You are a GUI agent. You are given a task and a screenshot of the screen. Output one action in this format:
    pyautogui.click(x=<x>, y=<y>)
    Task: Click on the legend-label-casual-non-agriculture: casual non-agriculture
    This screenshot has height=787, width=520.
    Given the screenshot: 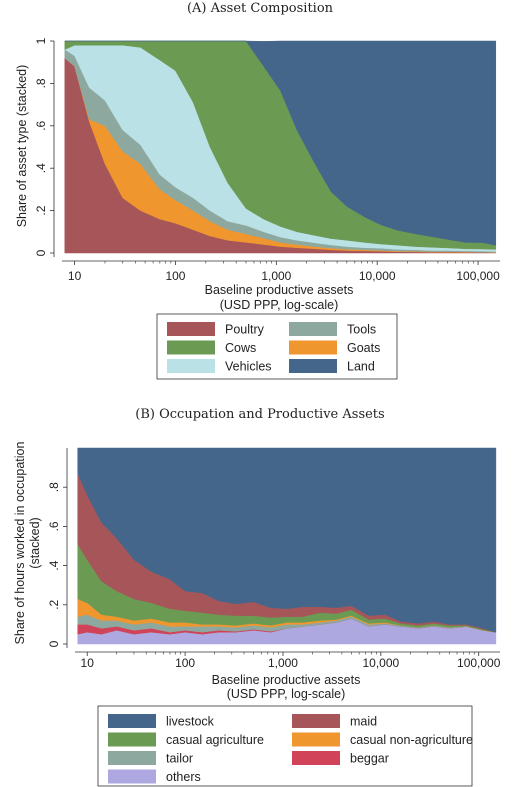 What is the action you would take?
    pyautogui.click(x=411, y=740)
    